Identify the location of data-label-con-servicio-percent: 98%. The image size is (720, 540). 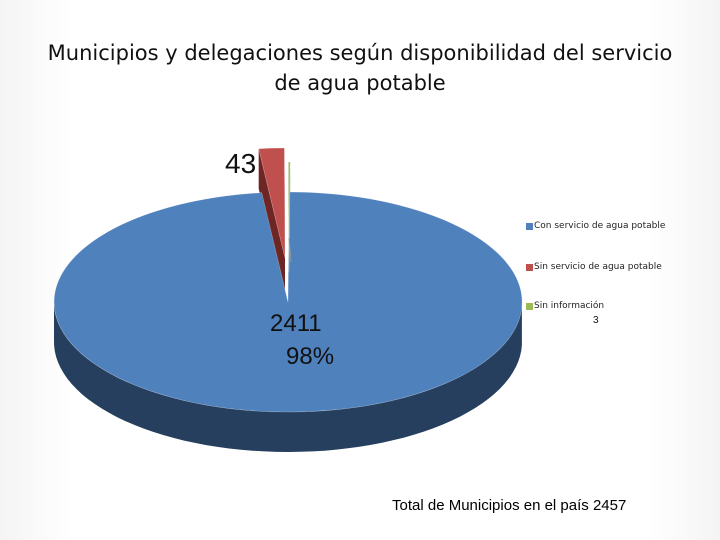
(310, 356).